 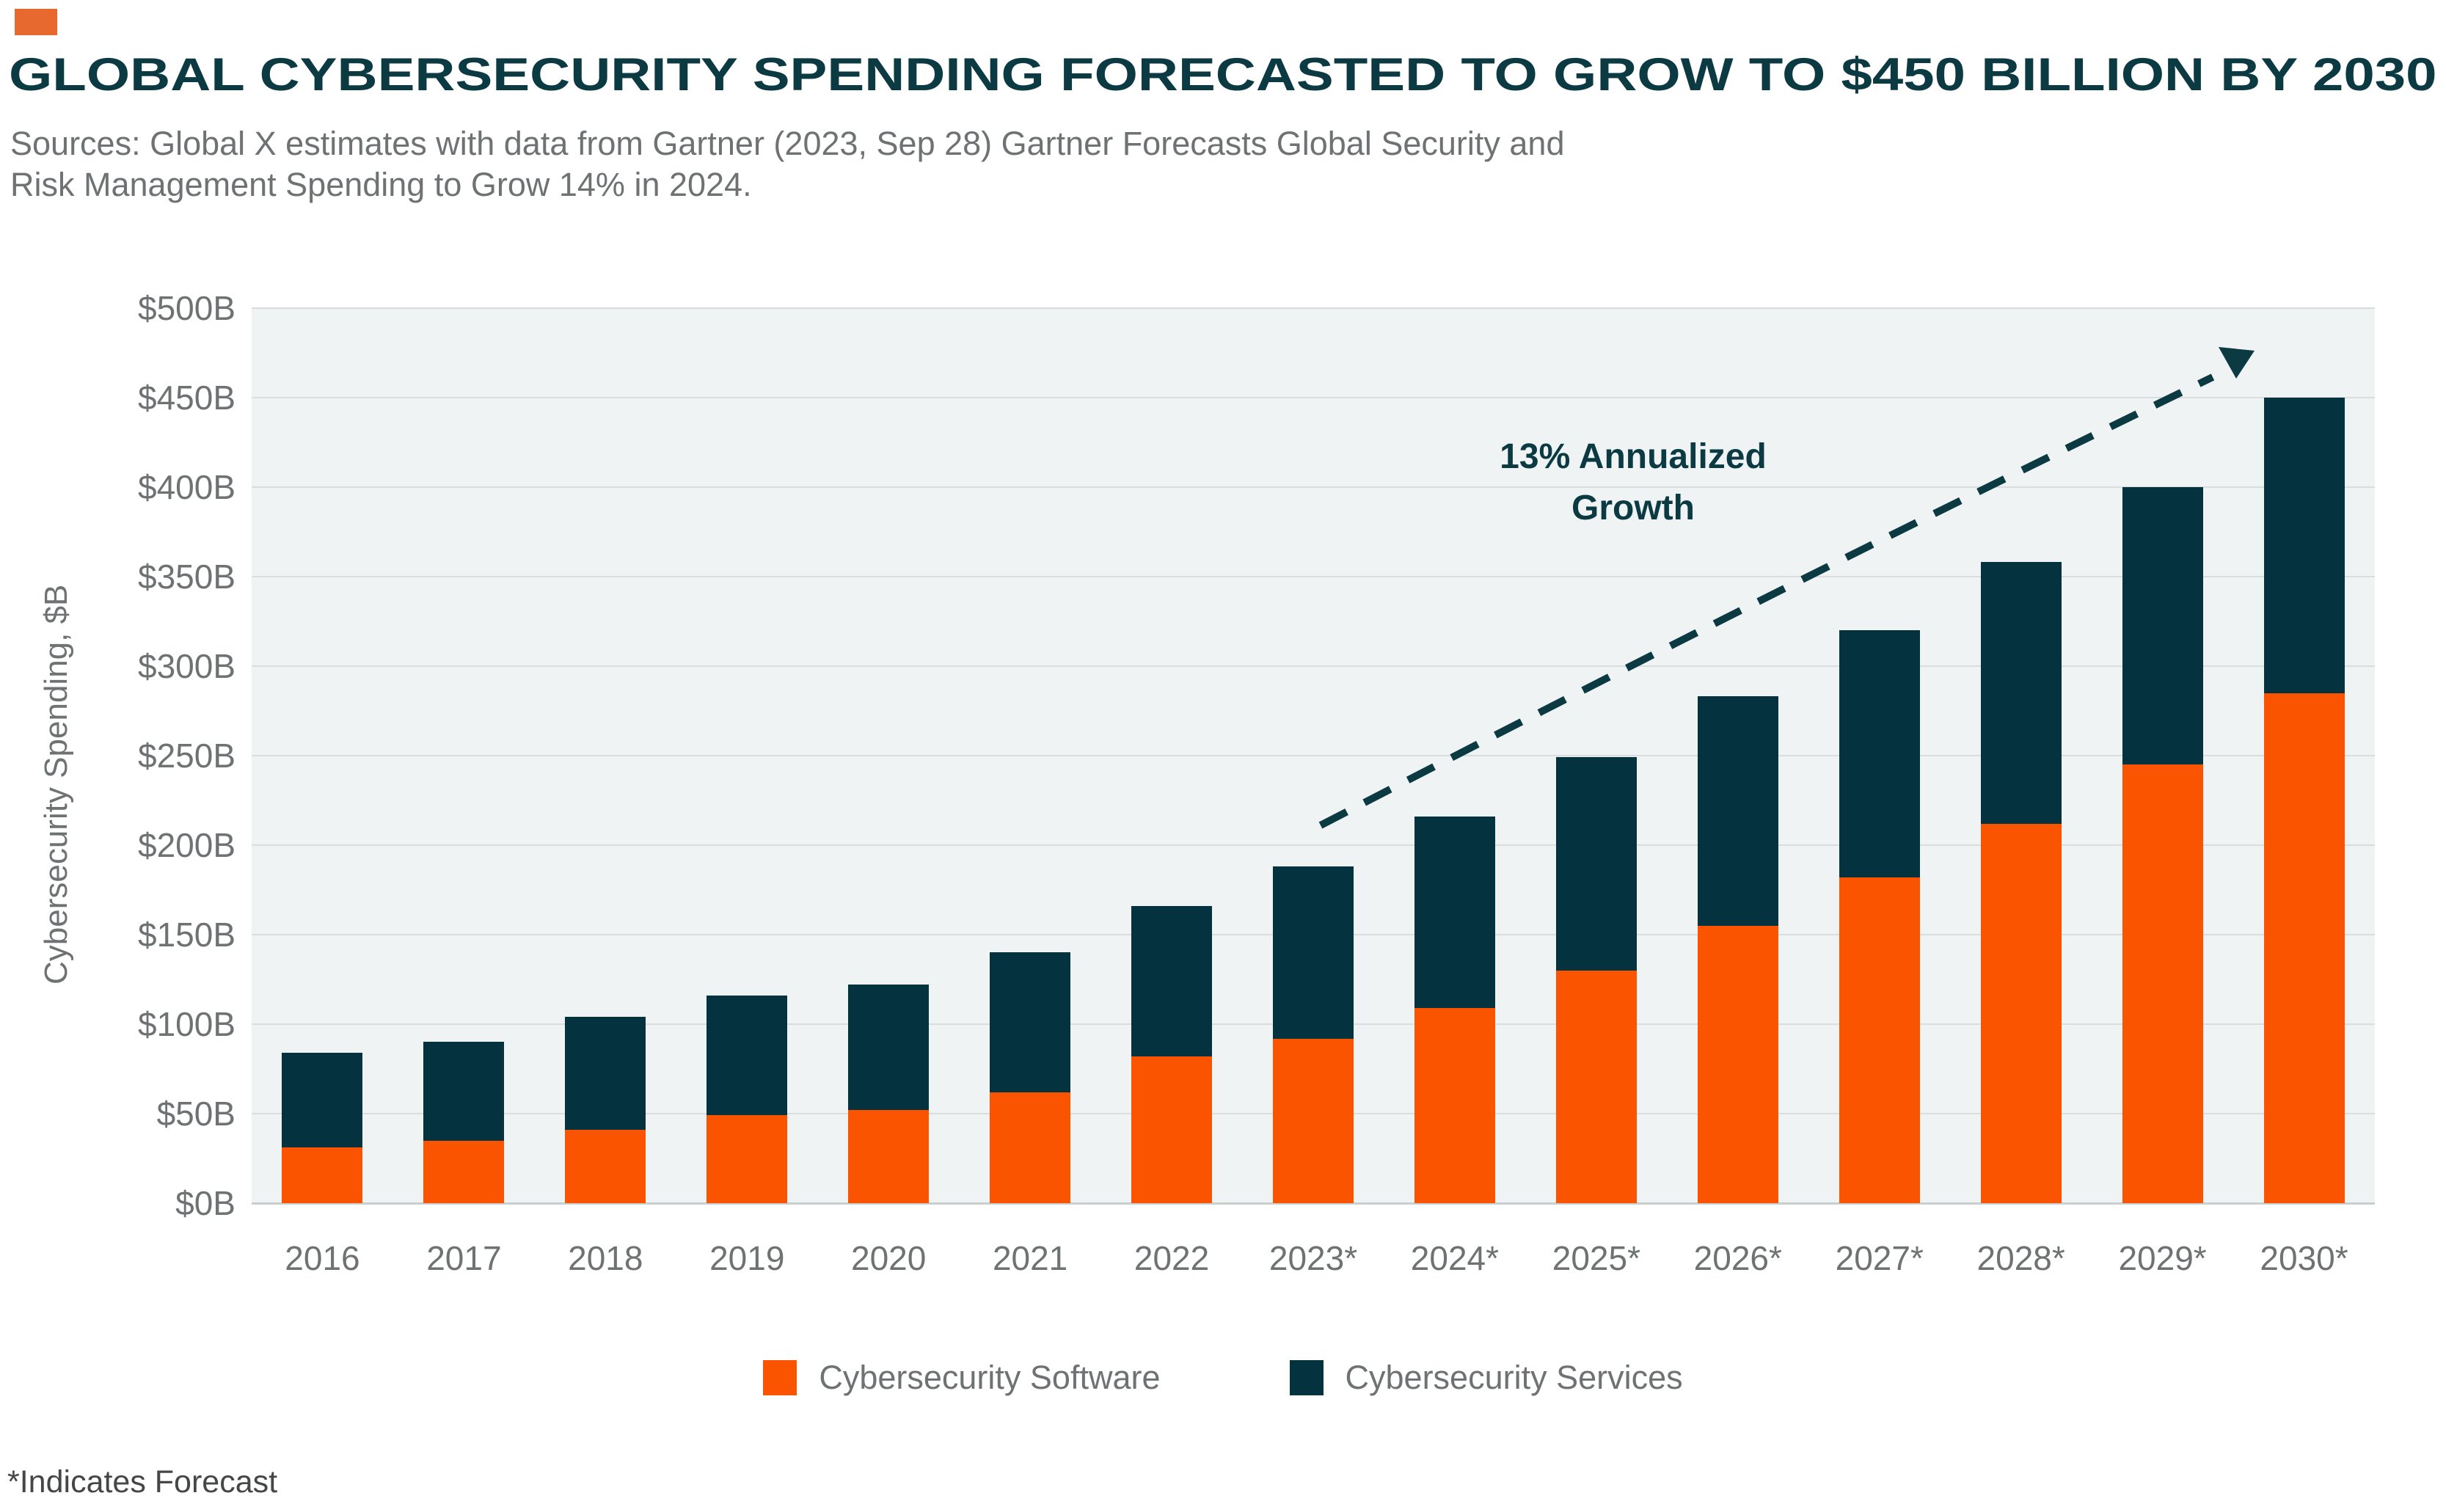 I want to click on y-tick-label-0b: $0B, so click(x=205, y=1203).